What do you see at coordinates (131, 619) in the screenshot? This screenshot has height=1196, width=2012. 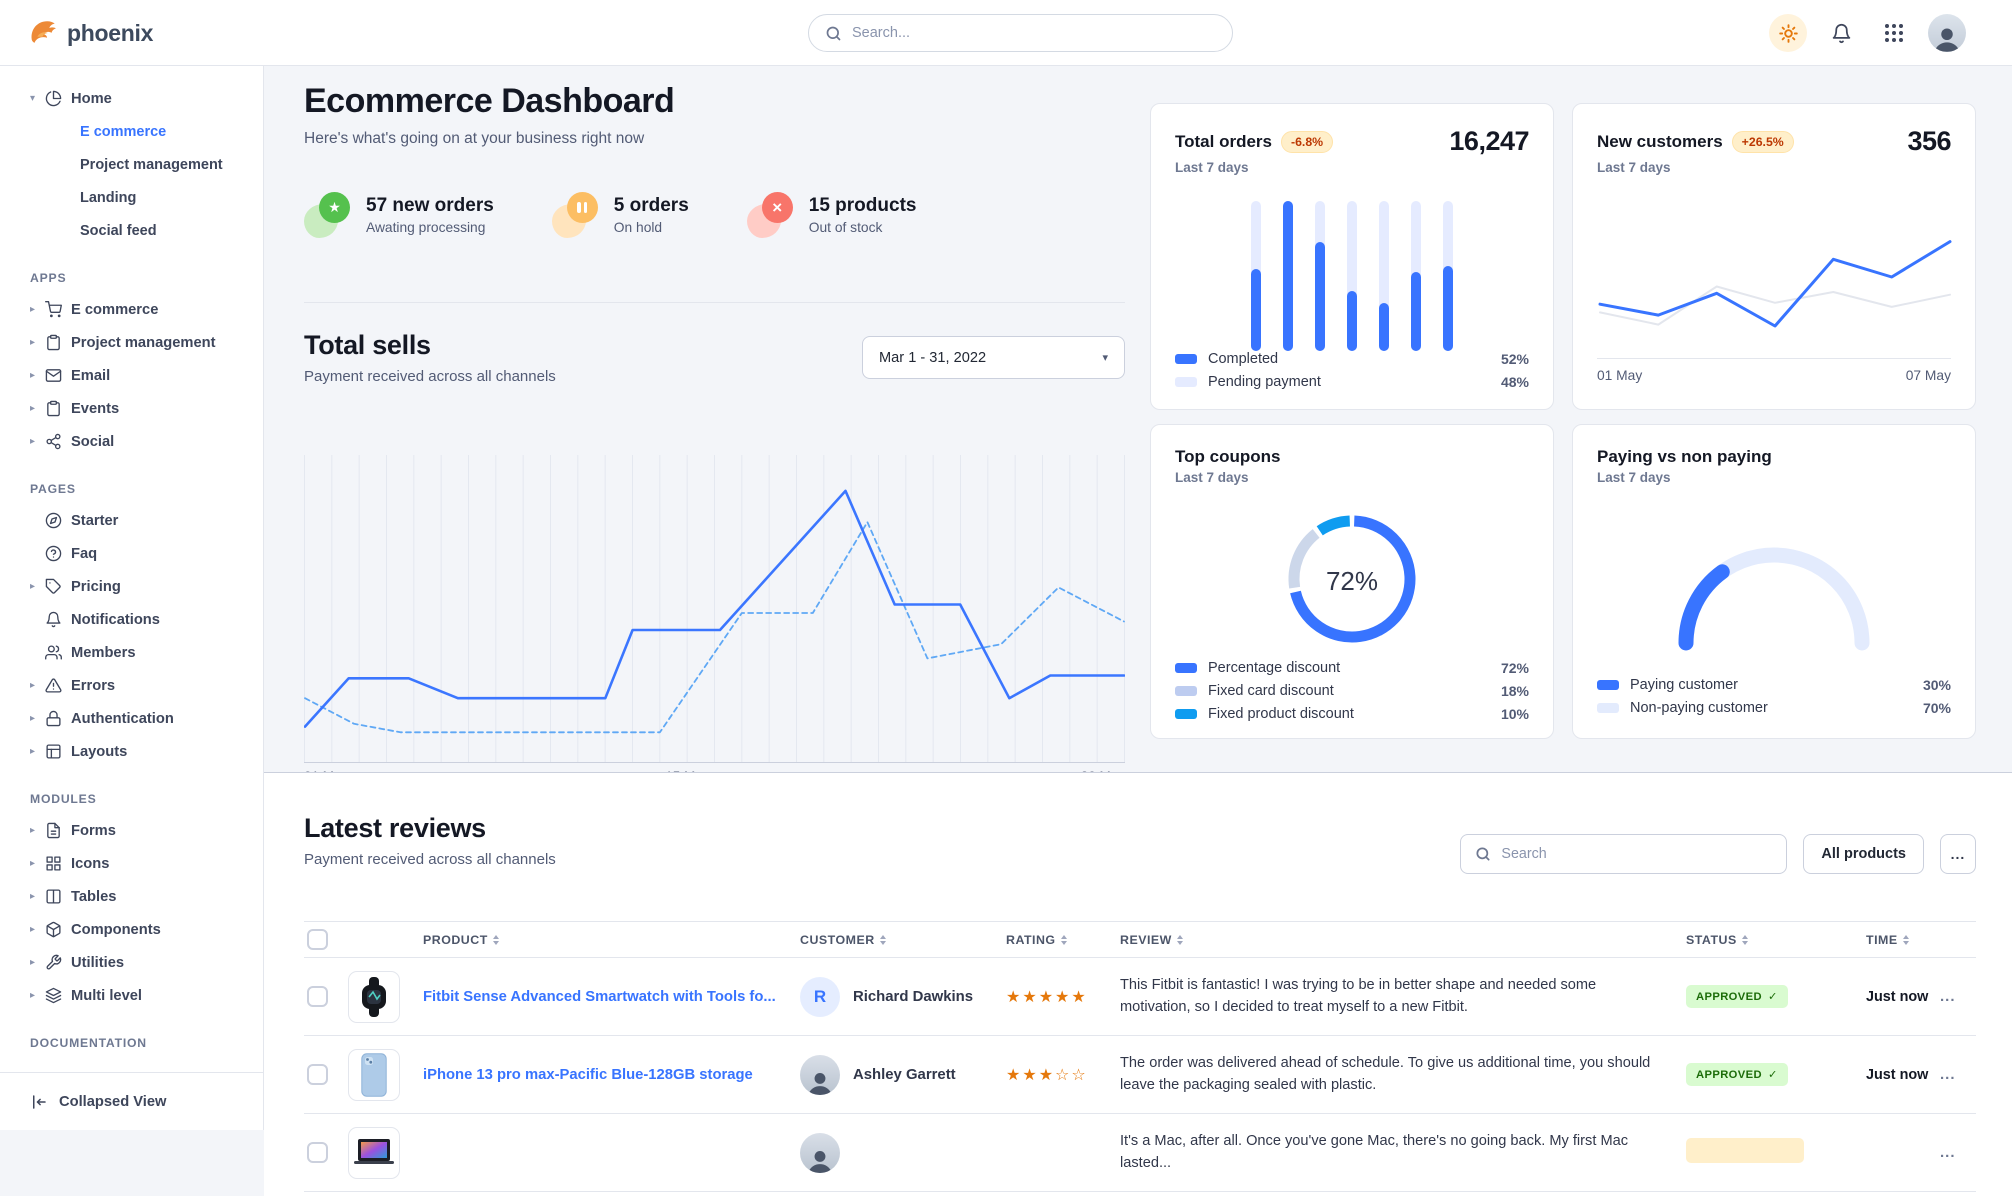 I see `sidebar-item-notifications: Notifications` at bounding box center [131, 619].